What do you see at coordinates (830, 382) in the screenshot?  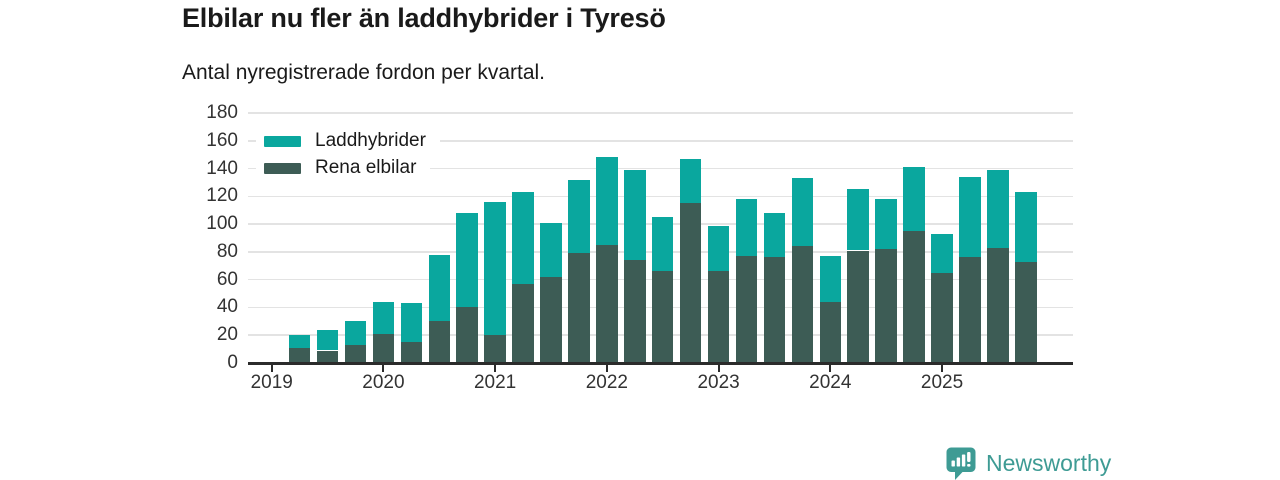 I see `x-axis-label: 2024` at bounding box center [830, 382].